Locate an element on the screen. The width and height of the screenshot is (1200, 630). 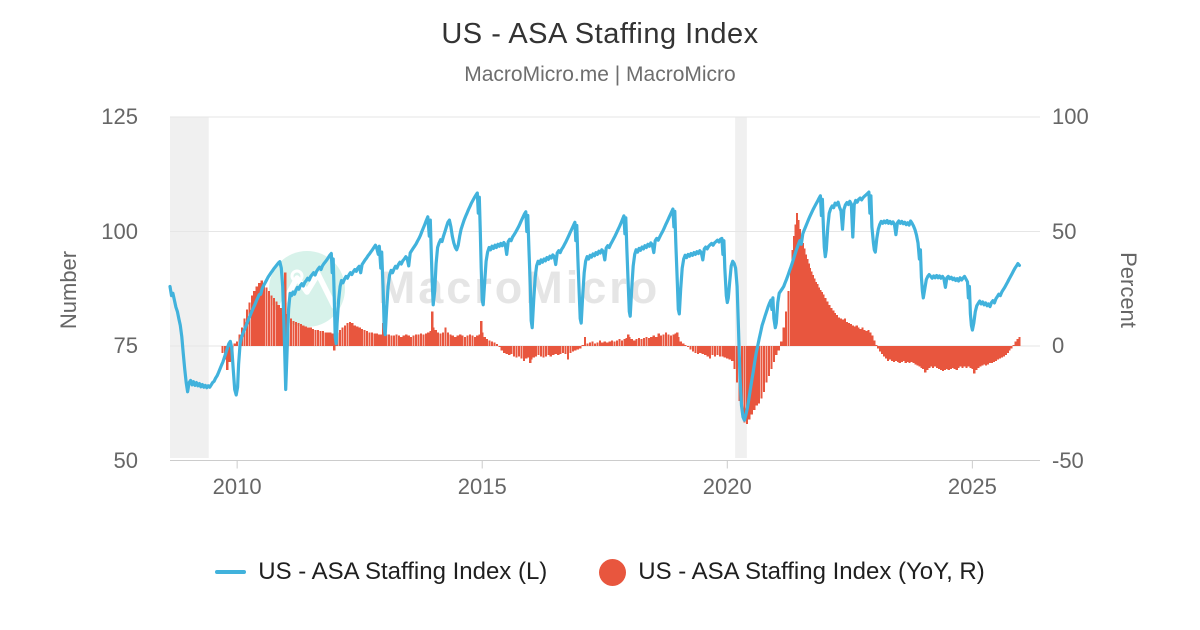
legend-item-staffing-index: US - ASA Staffing Index (L) is located at coordinates (381, 572).